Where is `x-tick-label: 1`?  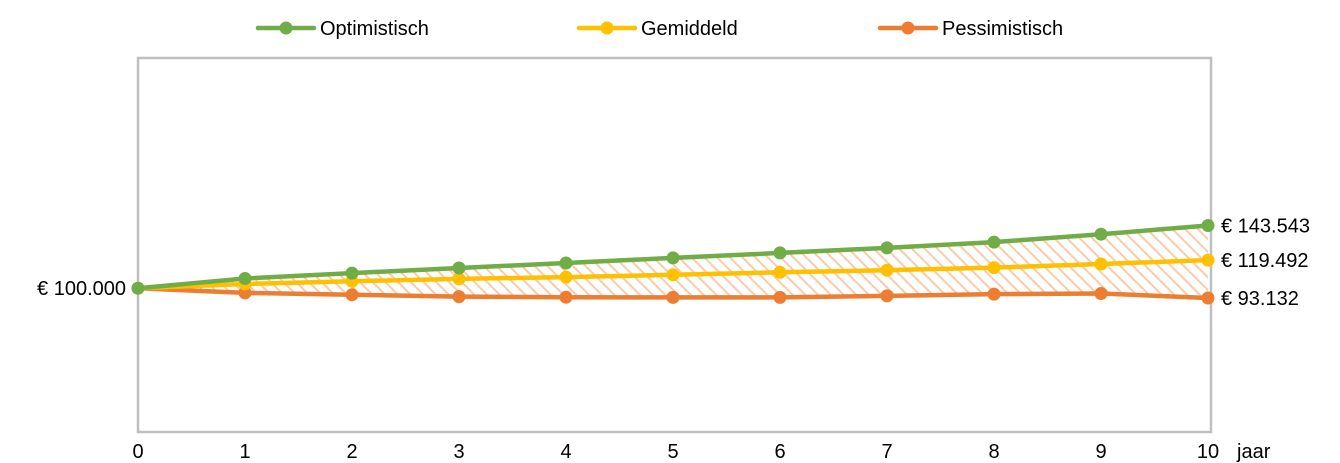 x-tick-label: 1 is located at coordinates (244, 452).